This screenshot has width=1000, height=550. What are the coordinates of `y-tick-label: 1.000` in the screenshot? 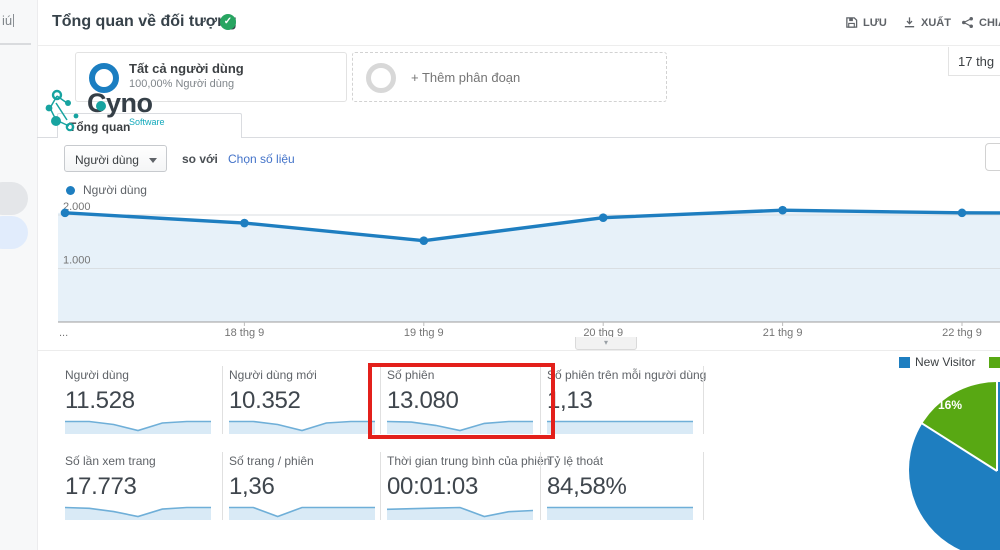 It's located at (77, 261).